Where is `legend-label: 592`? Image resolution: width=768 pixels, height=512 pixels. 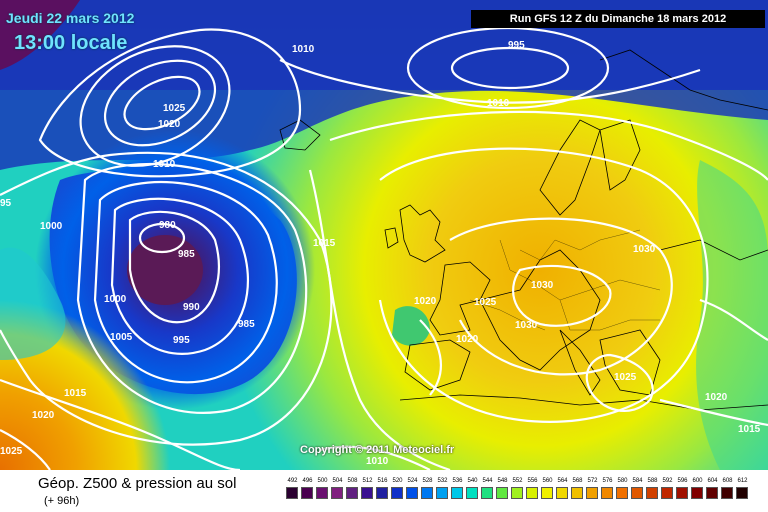 legend-label: 592 is located at coordinates (667, 481).